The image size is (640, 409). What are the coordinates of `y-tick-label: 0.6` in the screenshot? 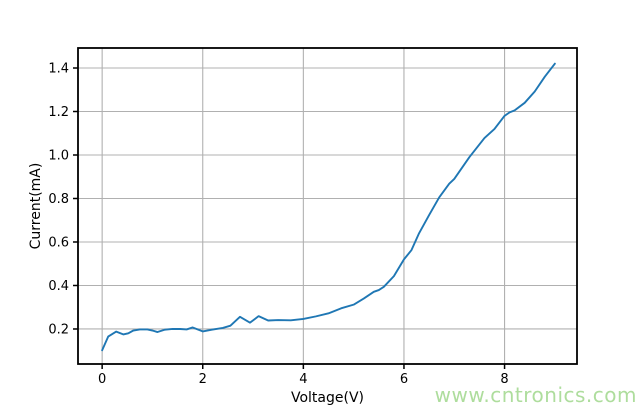 It's located at (58, 242).